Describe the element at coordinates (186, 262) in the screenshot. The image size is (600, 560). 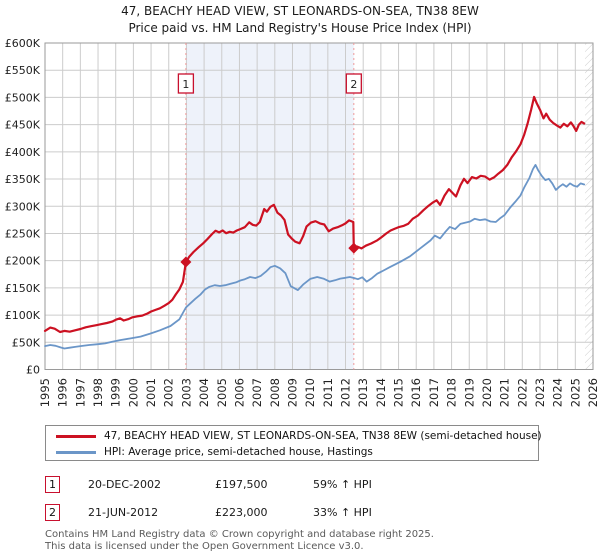
I see `sale-1-diamond-marker` at that location.